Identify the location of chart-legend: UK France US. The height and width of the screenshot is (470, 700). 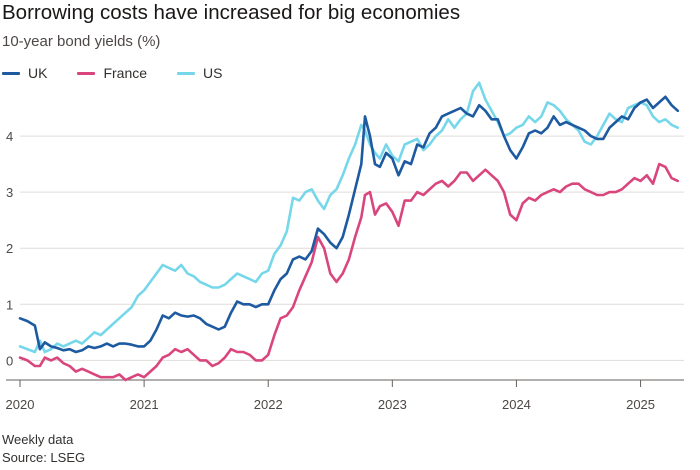
(127, 73).